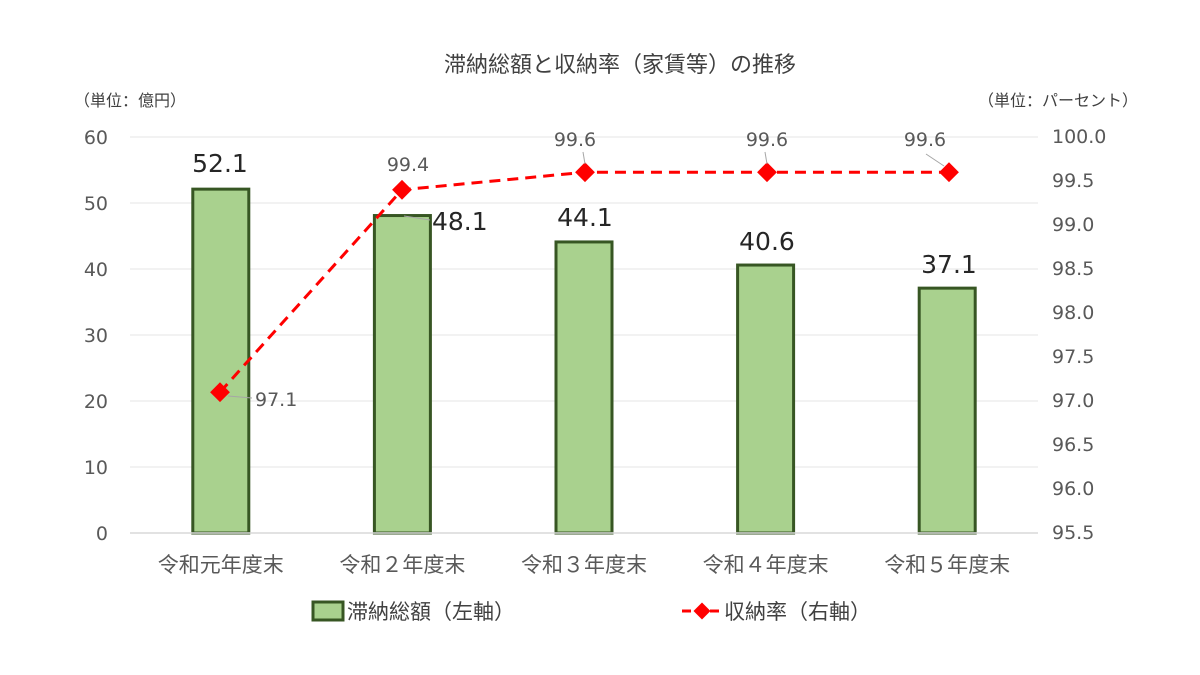 This screenshot has height=675, width=1200. Describe the element at coordinates (460, 221) in the screenshot. I see `bar-value-label: 48.1` at that location.